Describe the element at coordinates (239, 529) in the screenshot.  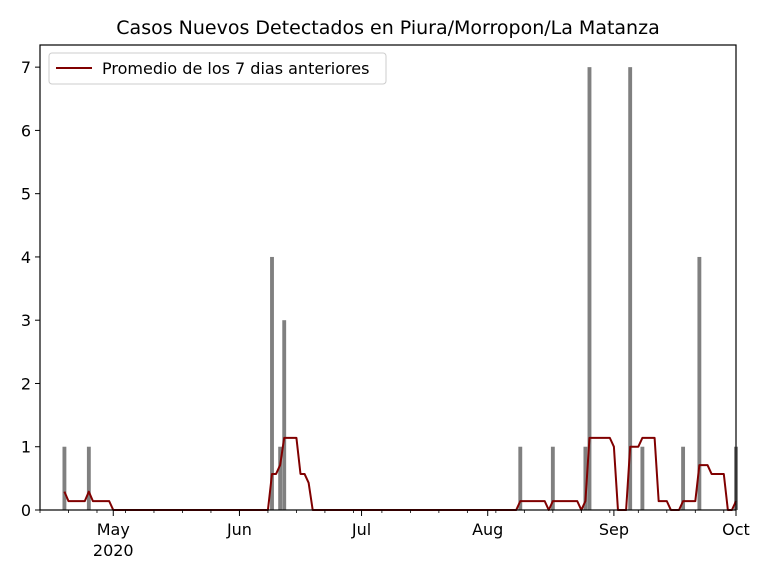
I see `x-tick-label: Jun` at that location.